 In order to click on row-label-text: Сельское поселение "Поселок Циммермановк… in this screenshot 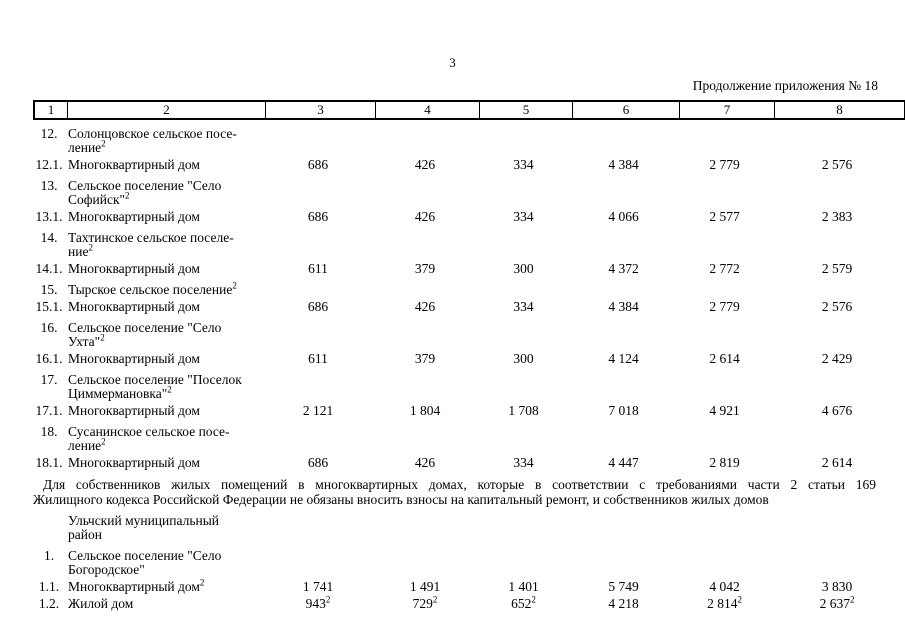, I will do `click(155, 386)`.